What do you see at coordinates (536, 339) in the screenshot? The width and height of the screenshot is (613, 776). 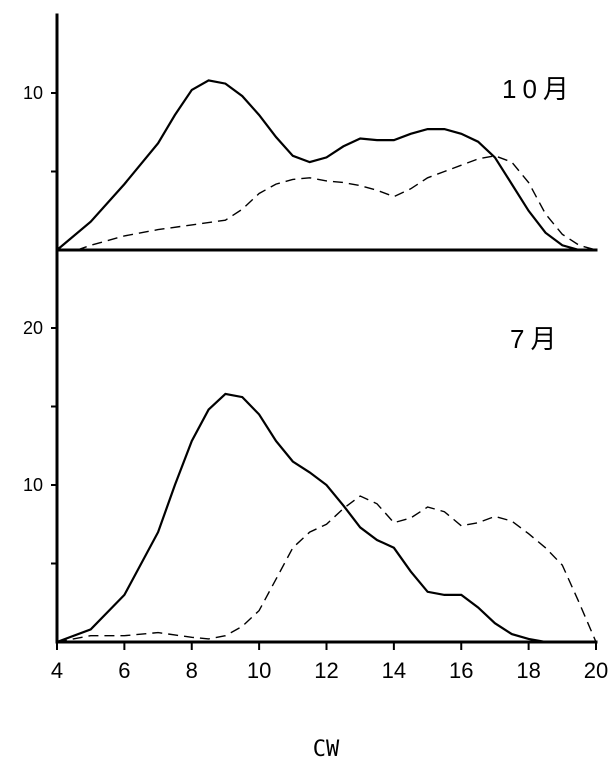 I see `panel-title: 7月` at bounding box center [536, 339].